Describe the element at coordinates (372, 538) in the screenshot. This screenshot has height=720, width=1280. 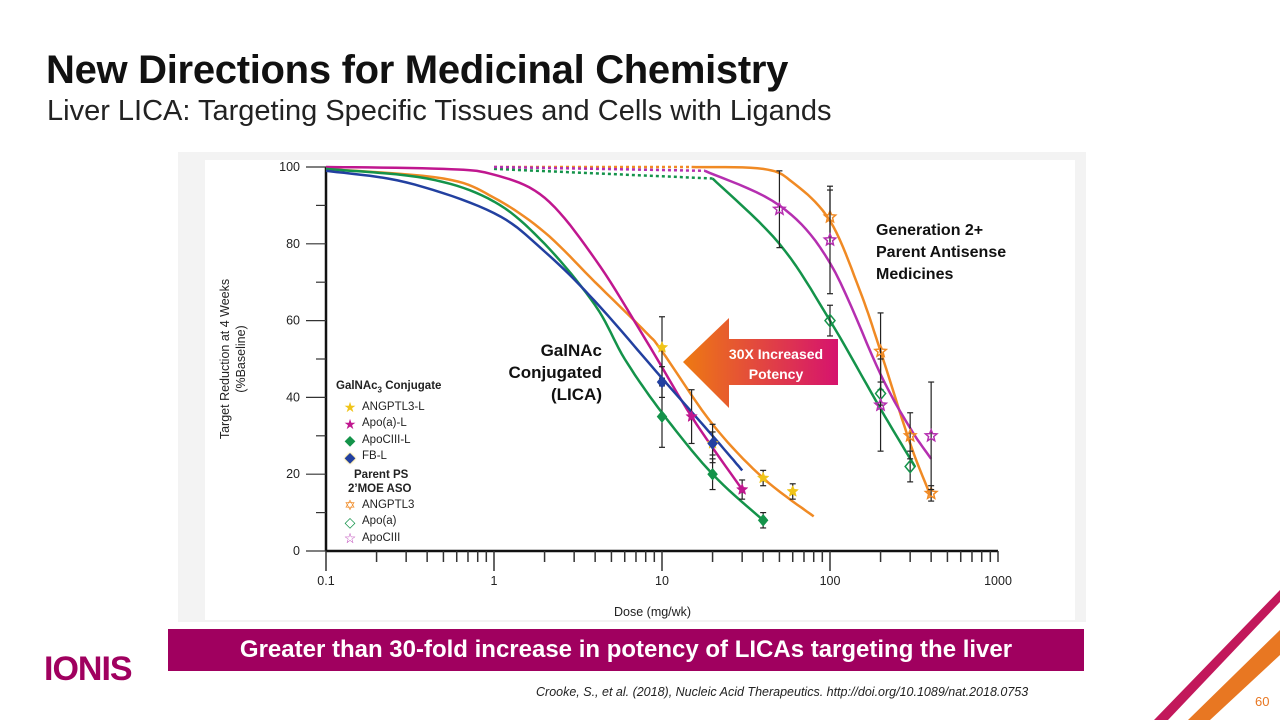
I see `legend-item: ☆ ApoCIII` at that location.